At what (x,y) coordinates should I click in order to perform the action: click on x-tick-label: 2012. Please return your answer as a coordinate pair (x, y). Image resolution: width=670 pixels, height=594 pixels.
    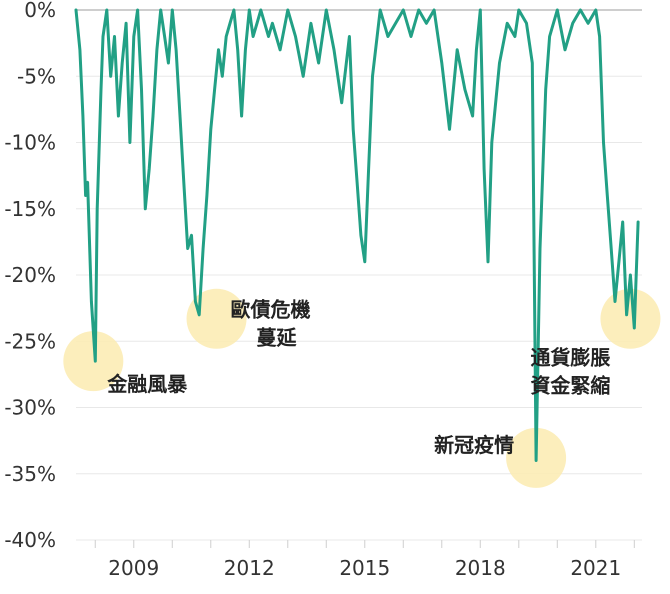
    Looking at the image, I should click on (249, 568).